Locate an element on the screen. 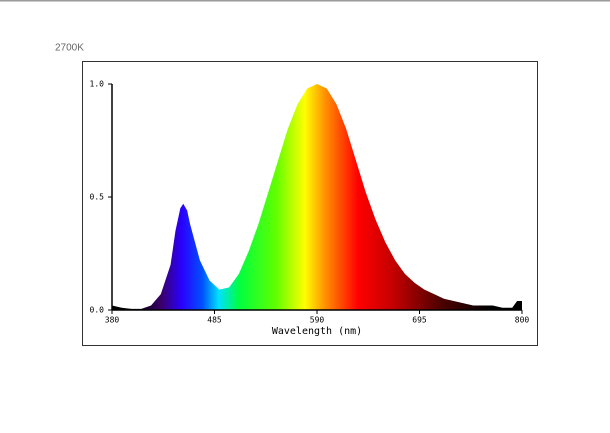  y-tick-label: 0.0 is located at coordinates (97, 310).